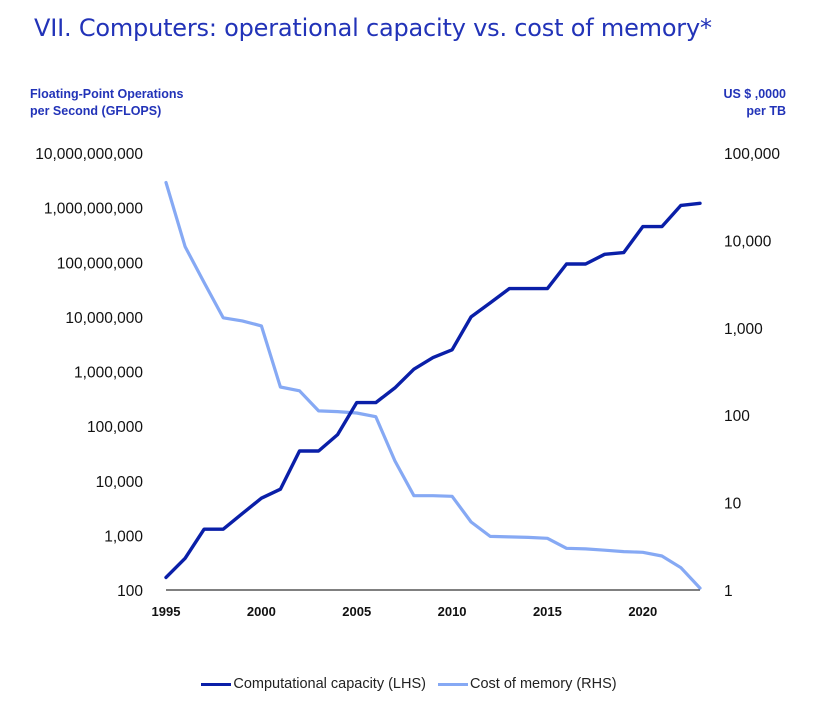 The width and height of the screenshot is (818, 720). I want to click on left-tick-label: 10,000,000, so click(104, 318).